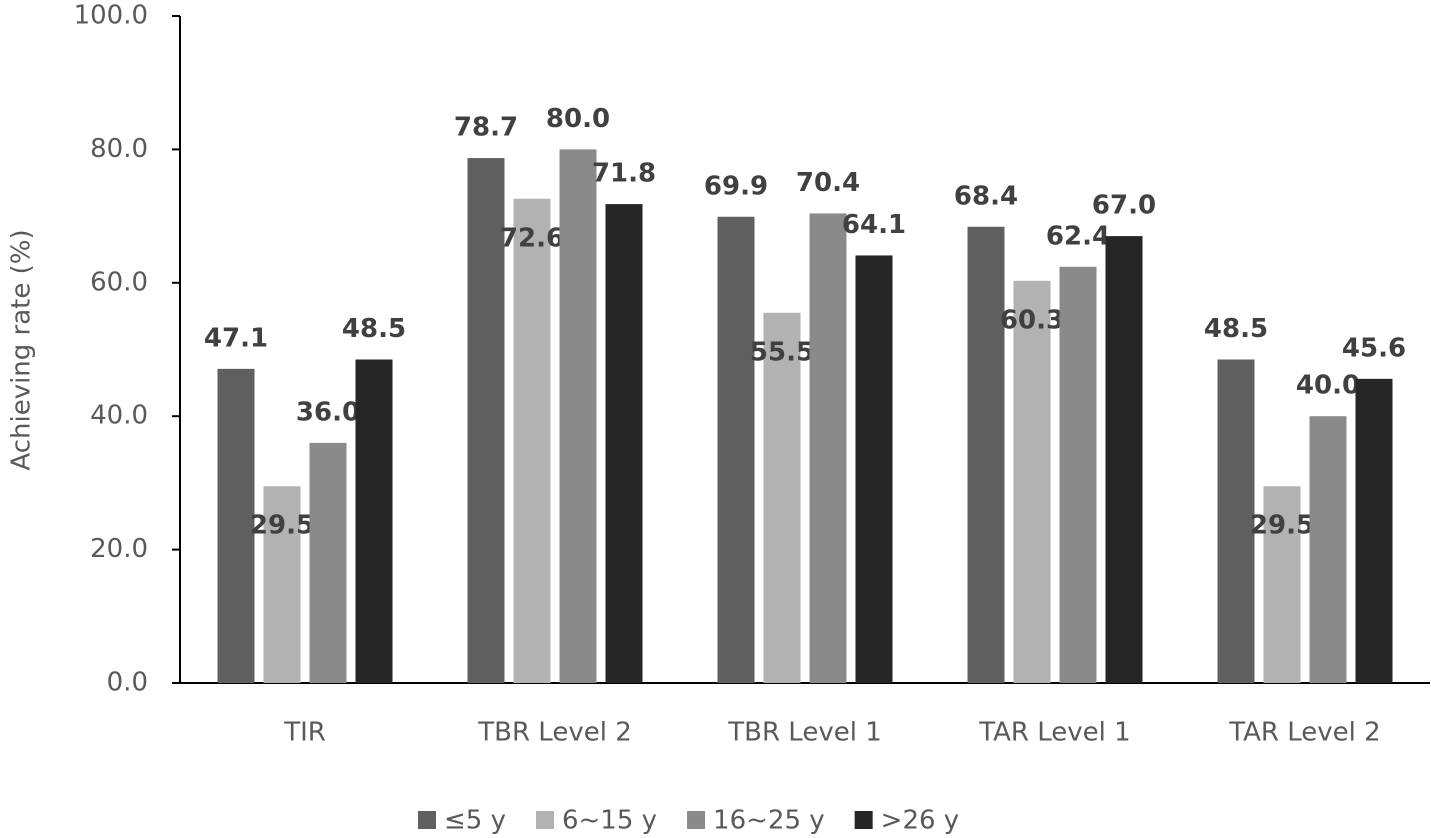  I want to click on legend-label: >26 y, so click(920, 821).